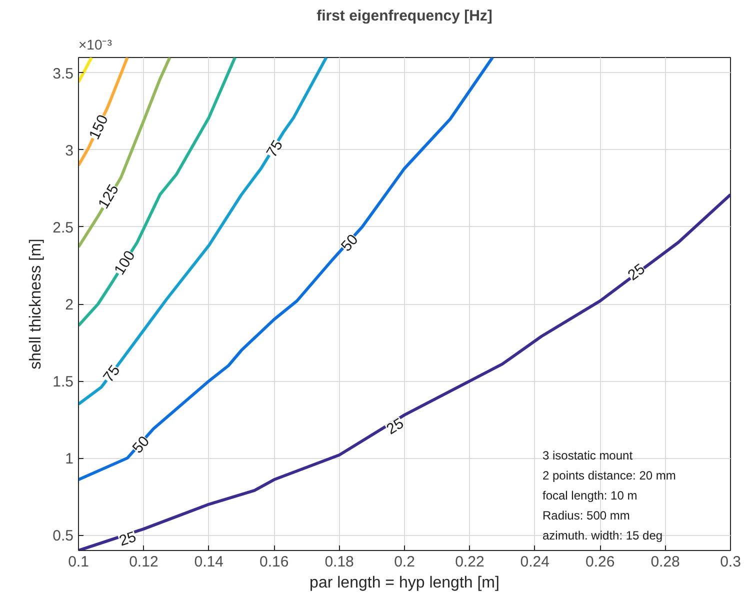 This screenshot has width=745, height=613. What do you see at coordinates (339, 562) in the screenshot?
I see `x-tick-label: 0.18` at bounding box center [339, 562].